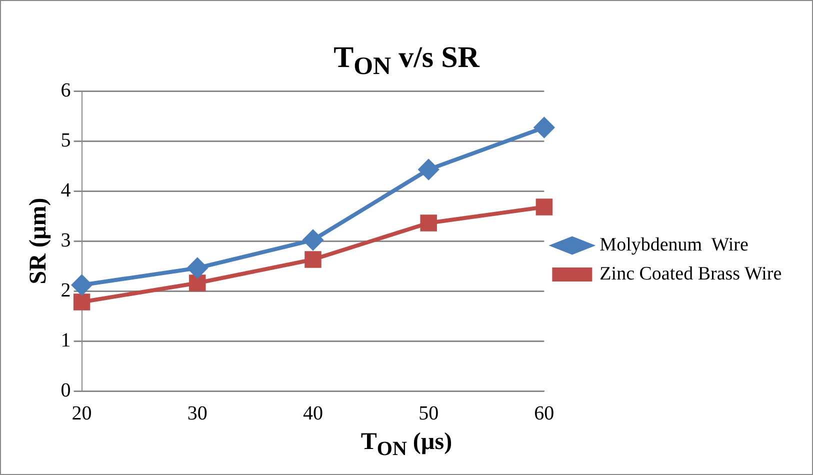  I want to click on y-tick-label: 0, so click(65, 390).